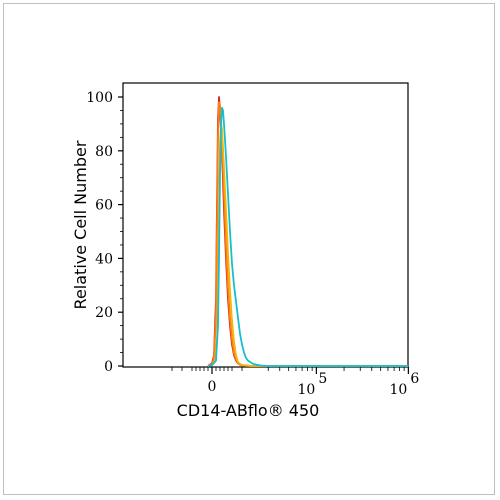 Image resolution: width=500 pixels, height=500 pixels. Describe the element at coordinates (104, 206) in the screenshot. I see `y-tick-label: 60` at that location.